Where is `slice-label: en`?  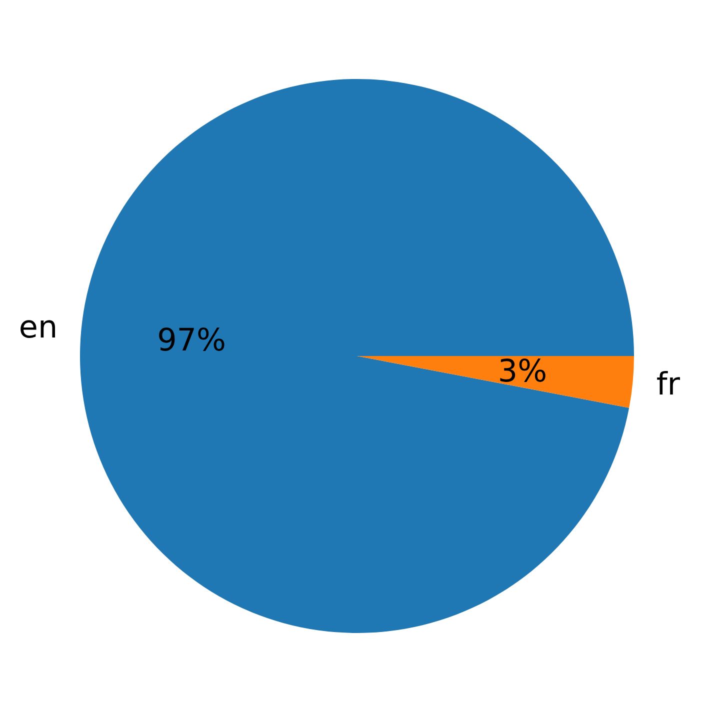
slice-label: en is located at coordinates (38, 328).